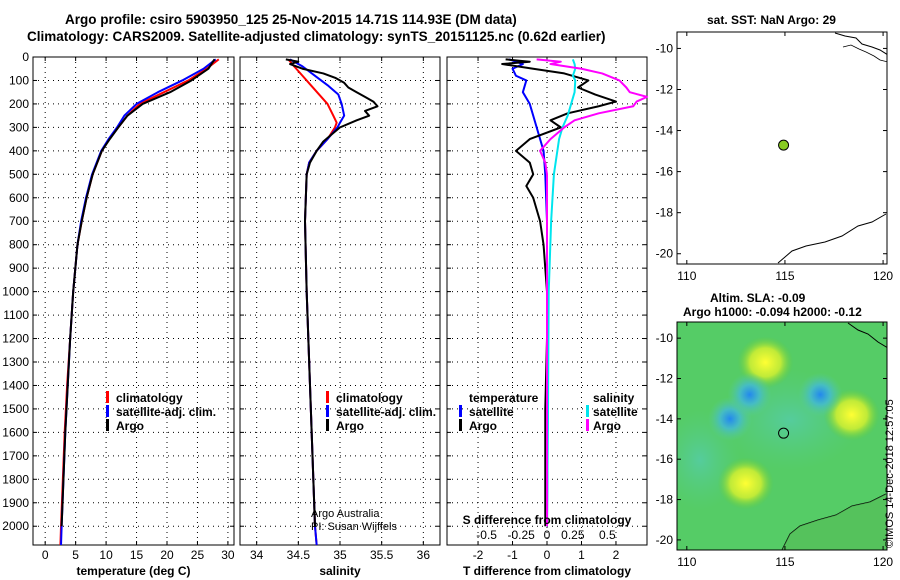 The height and width of the screenshot is (580, 900). I want to click on difference-xlabel-salinity: S difference from climatology, so click(547, 520).